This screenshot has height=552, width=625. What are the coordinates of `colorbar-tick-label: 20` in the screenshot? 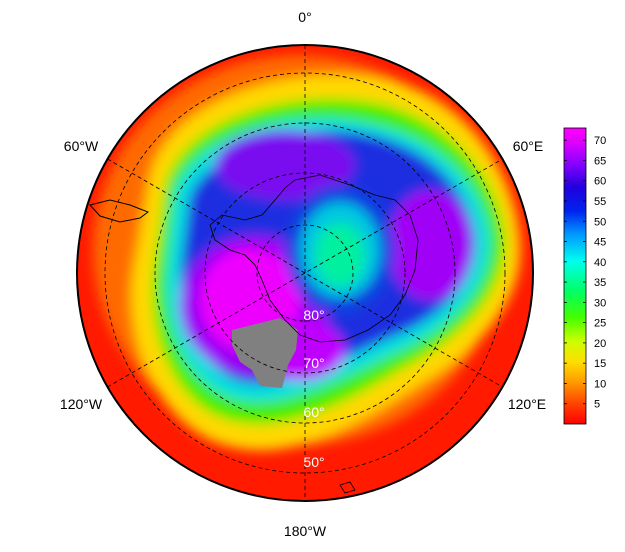 It's located at (600, 344).